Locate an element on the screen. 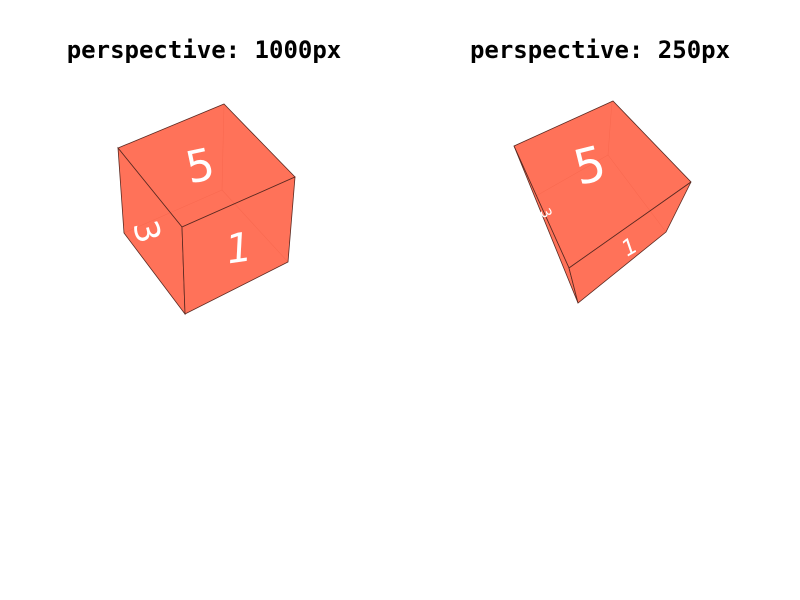 The width and height of the screenshot is (800, 600). front-face-numeral: 1 is located at coordinates (239, 248).